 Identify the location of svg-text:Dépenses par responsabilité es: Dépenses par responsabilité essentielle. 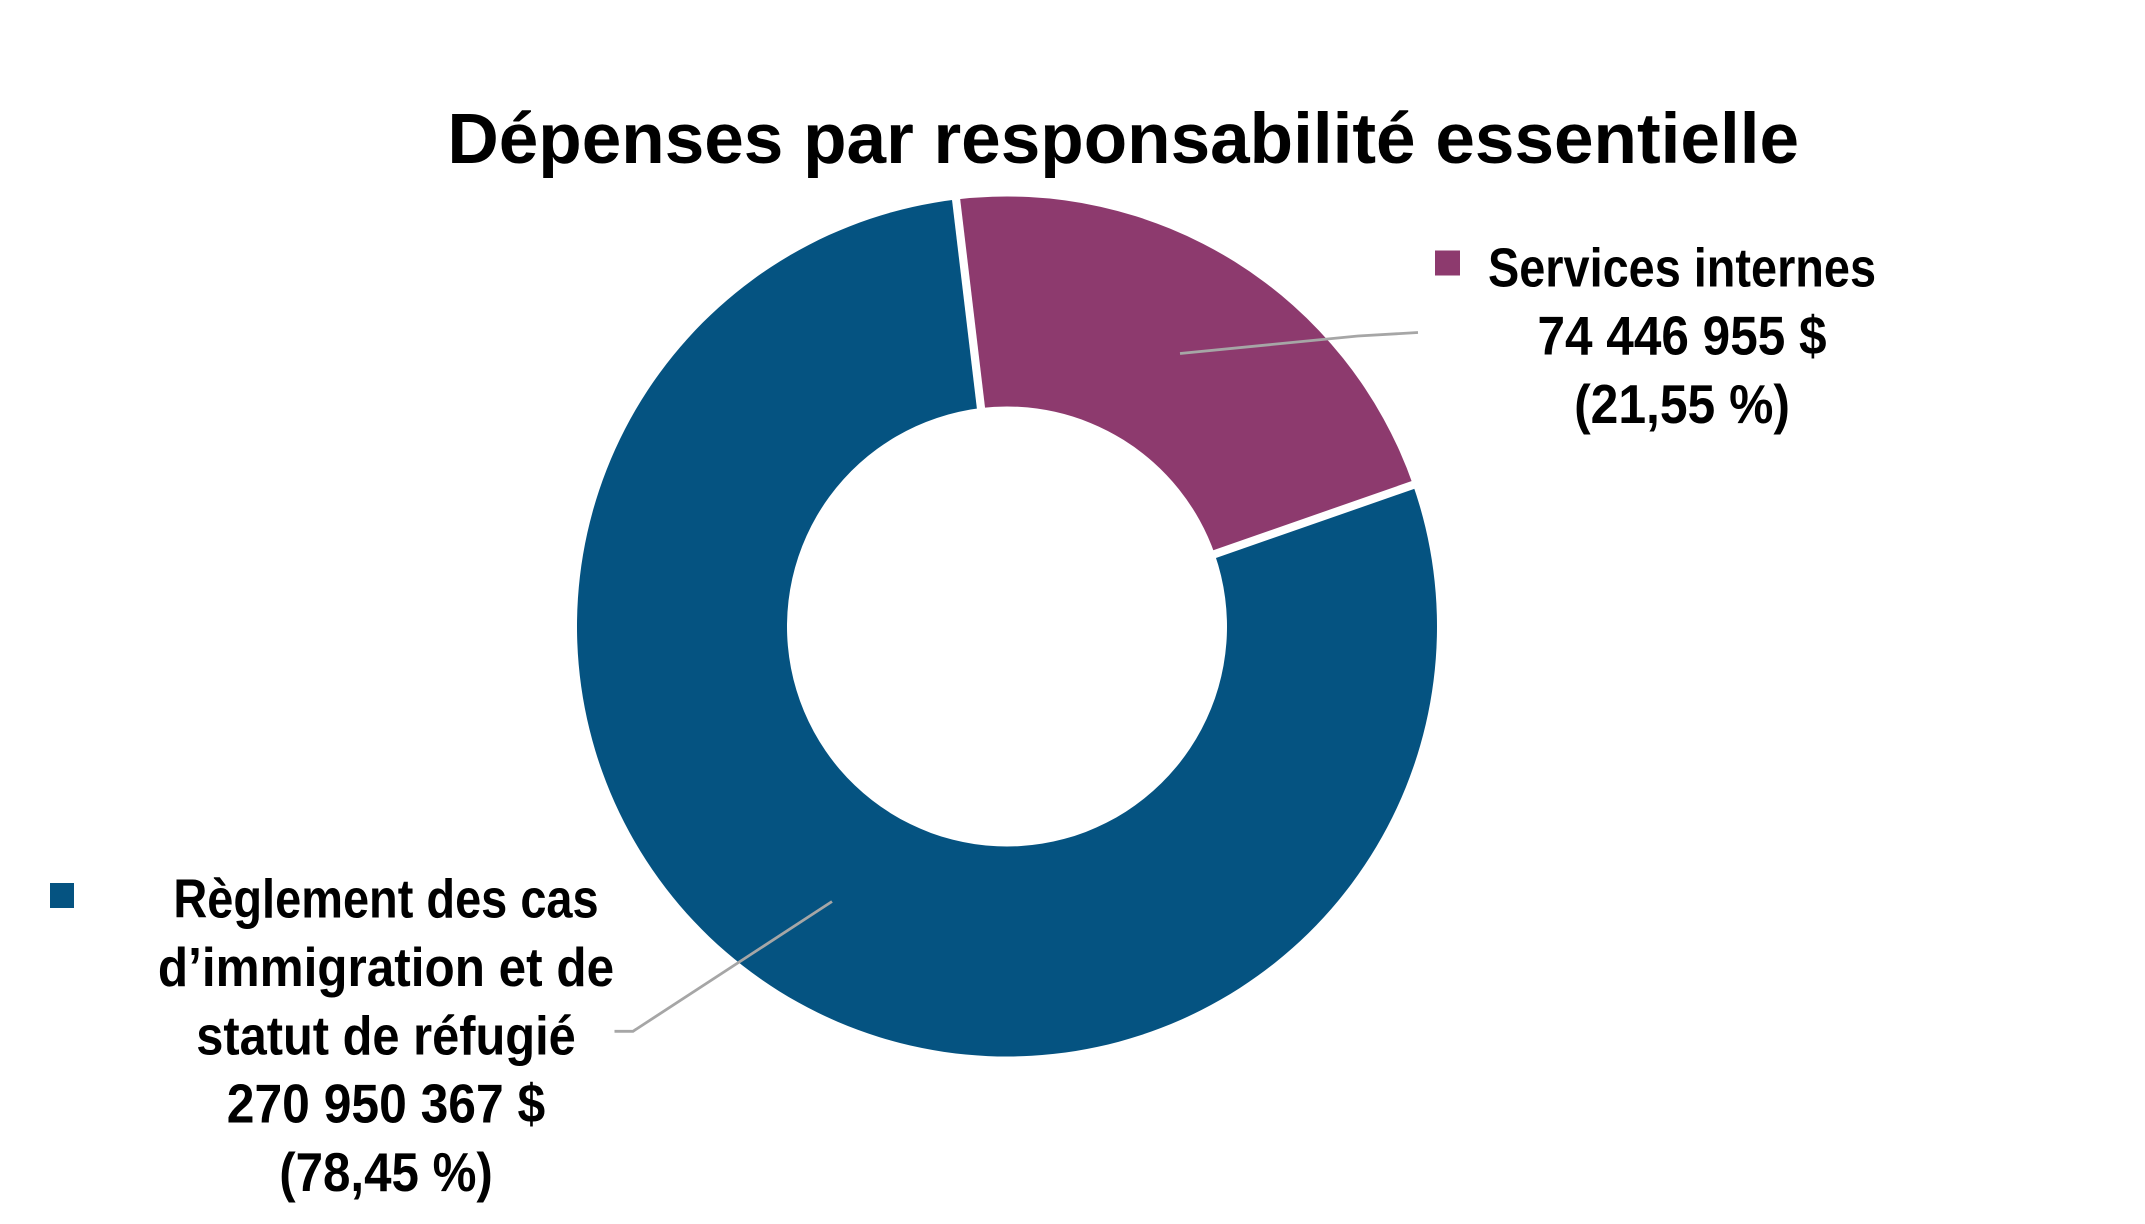
(1123, 139).